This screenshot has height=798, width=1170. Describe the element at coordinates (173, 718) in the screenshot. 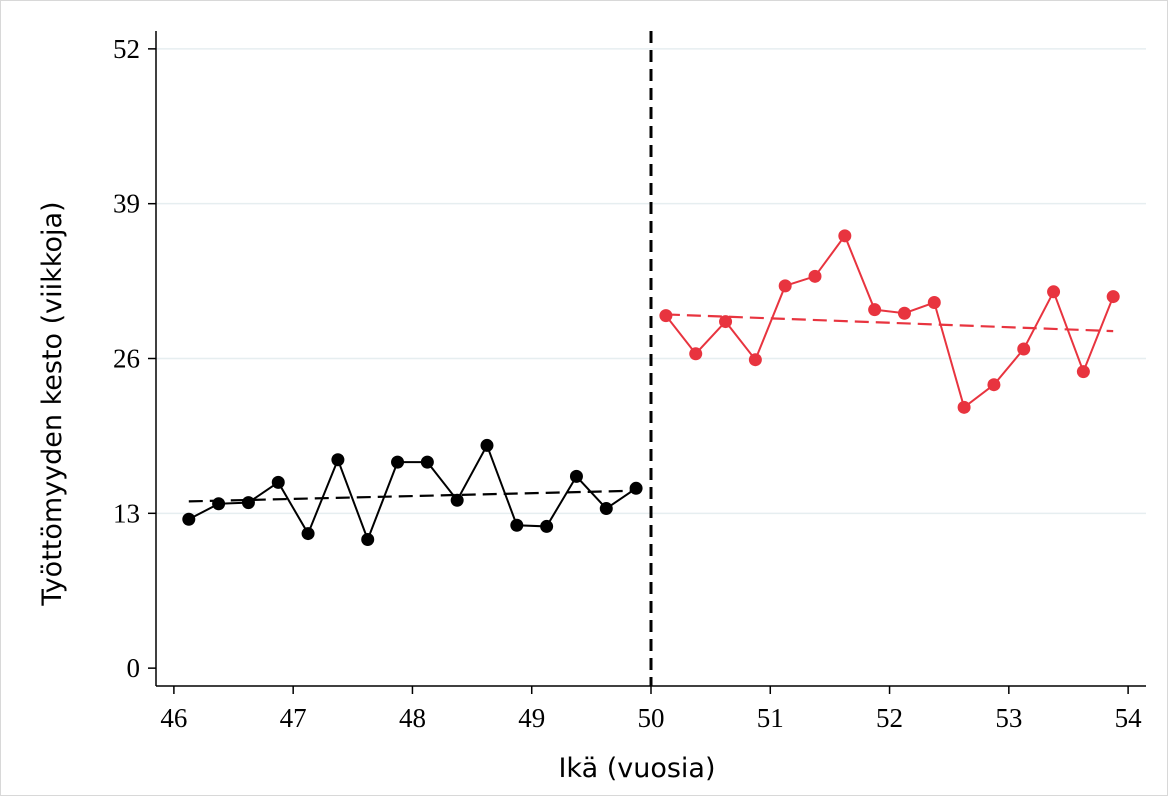

I see `x-tick-label: 46` at that location.